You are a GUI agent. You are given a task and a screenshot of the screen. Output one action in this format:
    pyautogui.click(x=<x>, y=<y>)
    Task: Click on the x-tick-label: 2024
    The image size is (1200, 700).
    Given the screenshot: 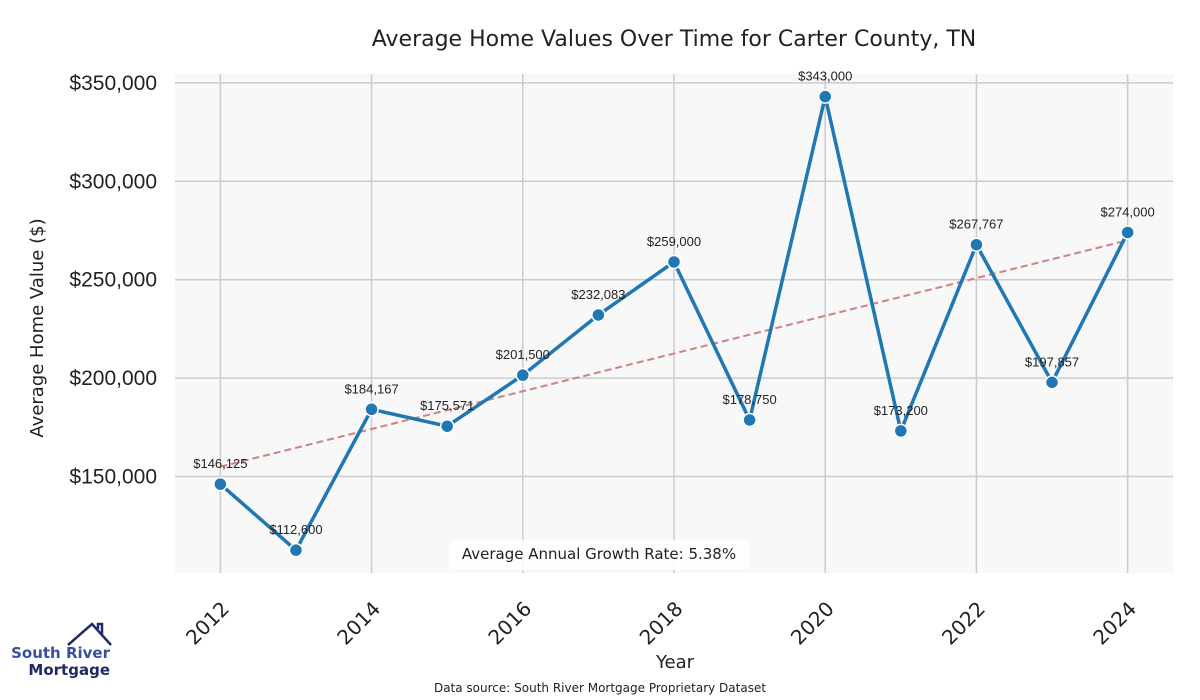 What is the action you would take?
    pyautogui.click(x=1114, y=623)
    